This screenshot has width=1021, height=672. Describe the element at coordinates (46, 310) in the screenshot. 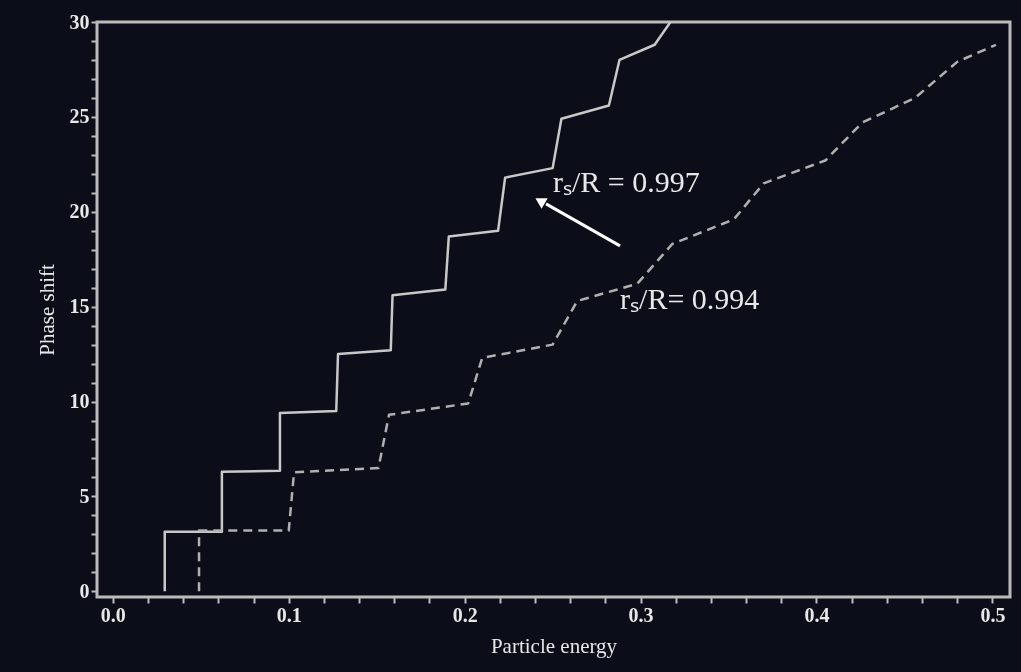

I see `y-axis-title: Phase shift` at that location.